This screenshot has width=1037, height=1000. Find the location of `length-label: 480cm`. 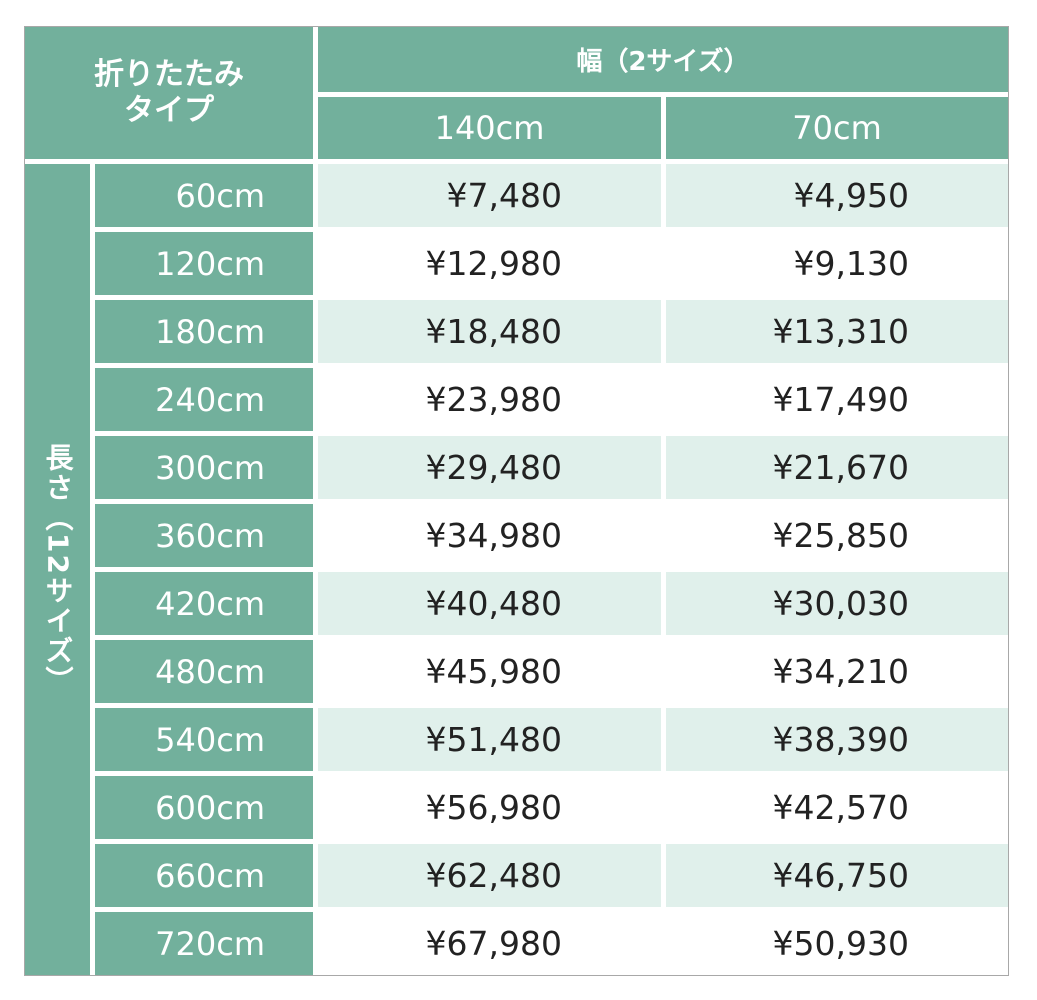

length-label: 480cm is located at coordinates (204, 671).